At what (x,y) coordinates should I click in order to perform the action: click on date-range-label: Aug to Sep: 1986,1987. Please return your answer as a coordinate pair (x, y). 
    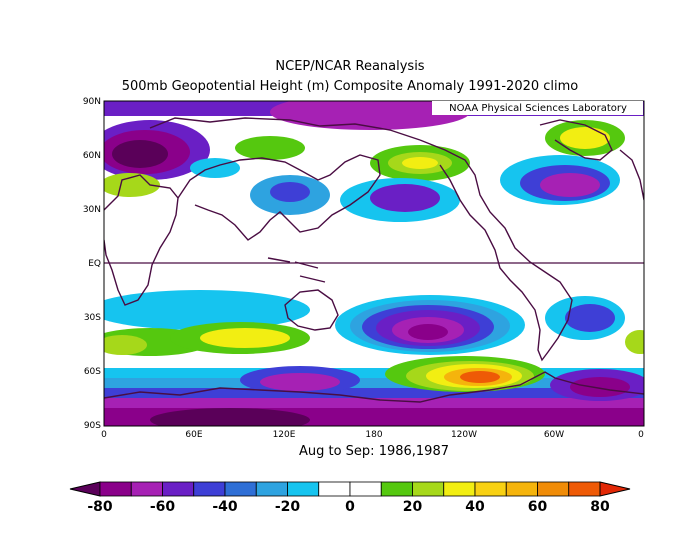
    Looking at the image, I should click on (373, 451).